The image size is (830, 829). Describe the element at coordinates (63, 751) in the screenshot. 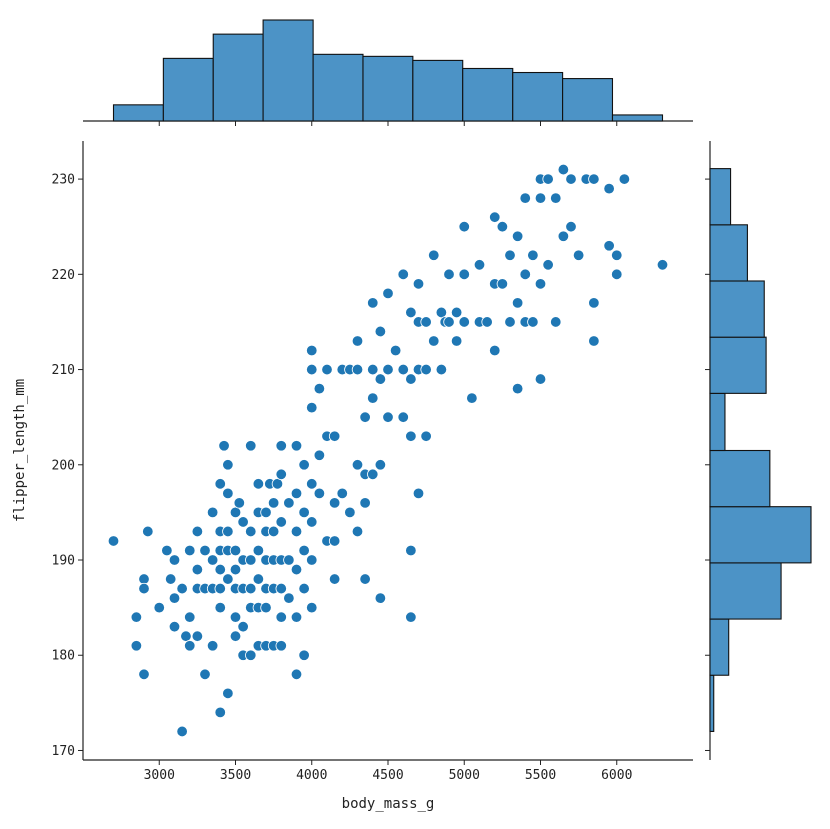

I see `y-tick-label: 170` at that location.